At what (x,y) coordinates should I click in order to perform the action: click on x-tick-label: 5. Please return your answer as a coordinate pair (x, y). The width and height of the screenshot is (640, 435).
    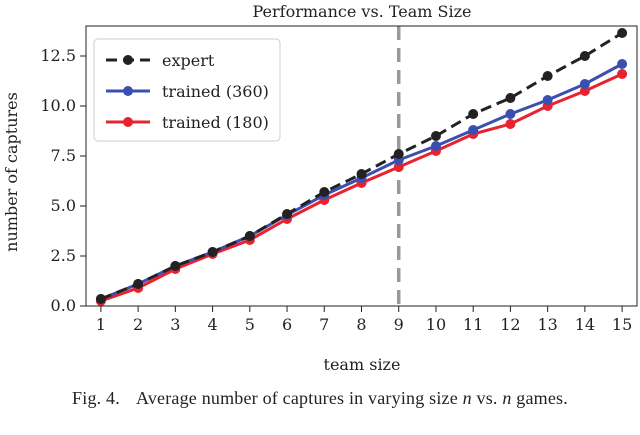
    Looking at the image, I should click on (250, 324).